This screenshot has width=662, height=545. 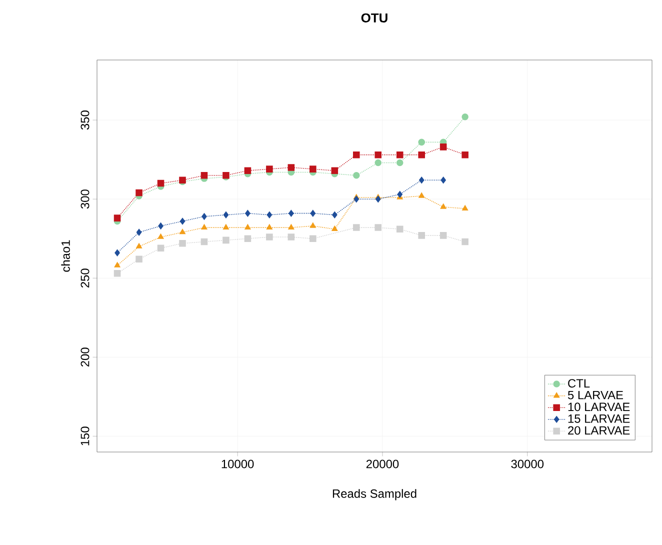 What do you see at coordinates (85, 199) in the screenshot?
I see `y-tick-label: 300` at bounding box center [85, 199].